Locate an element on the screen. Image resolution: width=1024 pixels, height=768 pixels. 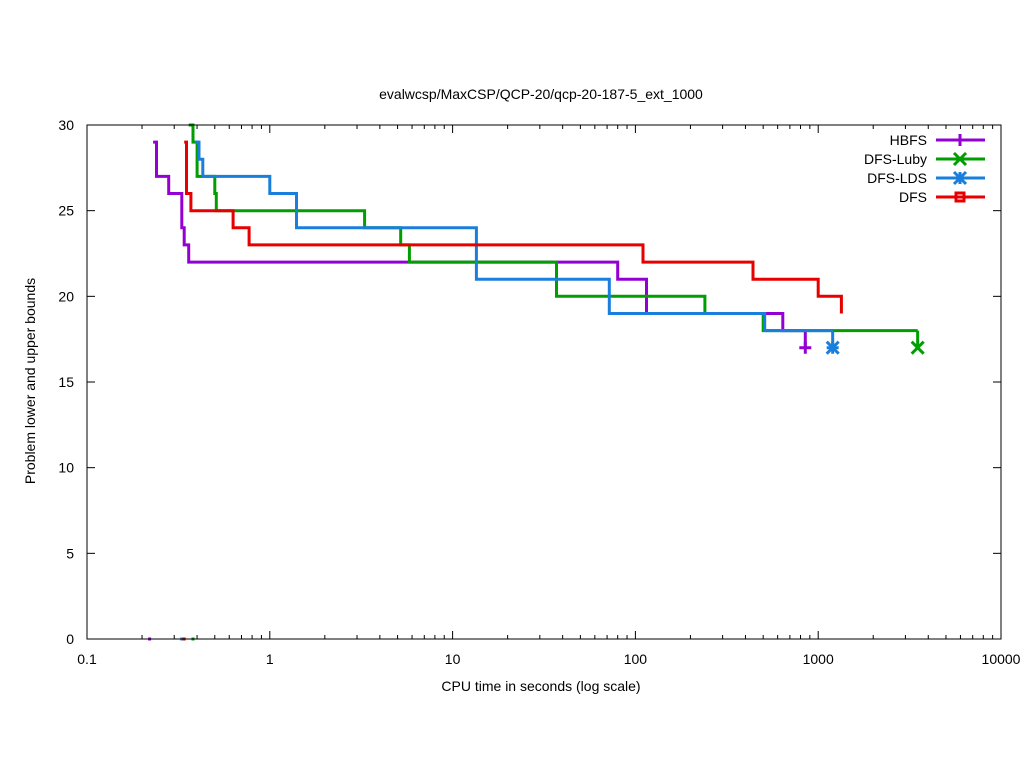
series-dfs-luby-end-marker is located at coordinates (917, 347).